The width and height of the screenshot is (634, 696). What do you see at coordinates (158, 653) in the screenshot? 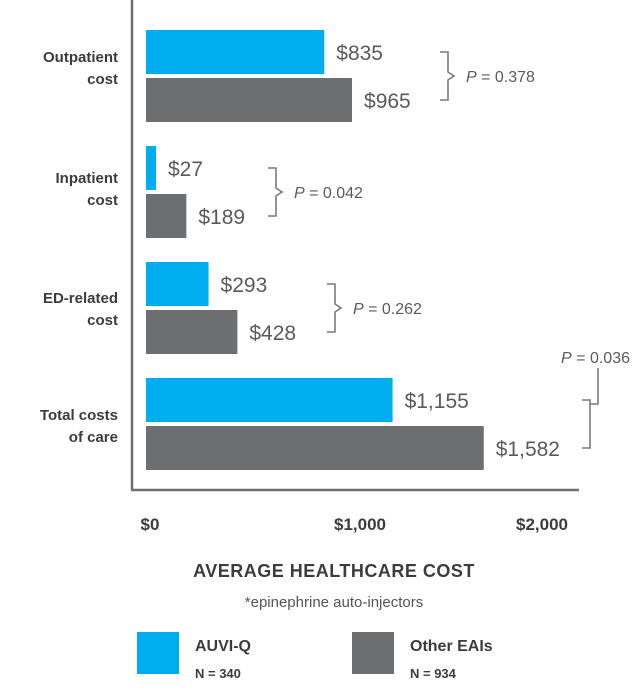
I see `legend-swatch-auvi-q` at bounding box center [158, 653].